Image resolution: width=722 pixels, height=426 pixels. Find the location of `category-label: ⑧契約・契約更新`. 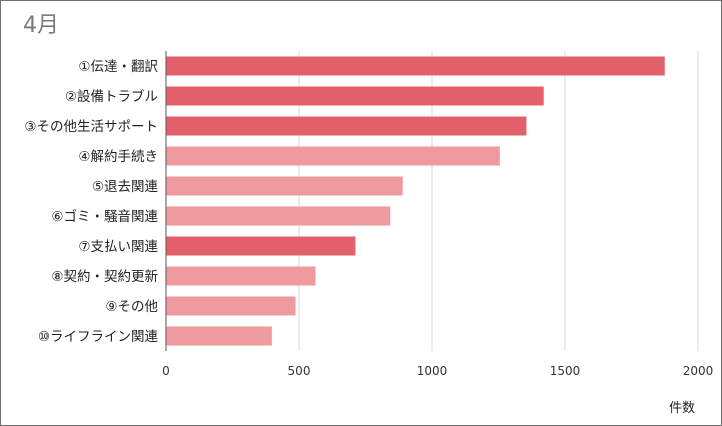

category-label: ⑧契約・契約更新 is located at coordinates (104, 277).